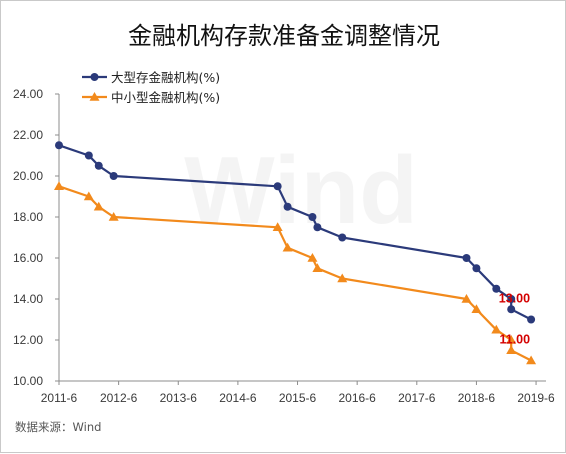 This screenshot has height=454, width=566. What do you see at coordinates (417, 398) in the screenshot?
I see `x-tick-label: 2017-6` at bounding box center [417, 398].